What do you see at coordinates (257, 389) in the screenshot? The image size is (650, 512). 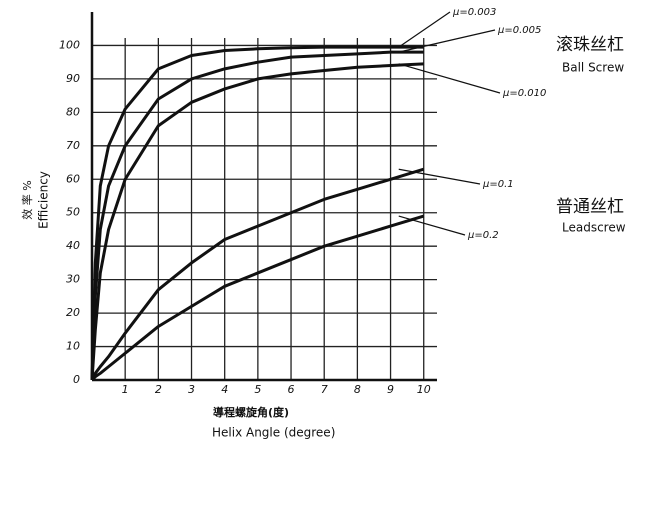 I see `x-tick-label: 5` at bounding box center [257, 389].